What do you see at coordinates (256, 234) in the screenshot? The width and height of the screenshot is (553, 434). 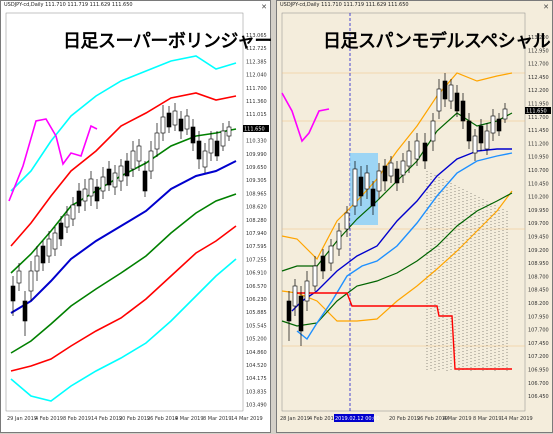 I see `left-y-tick-label: 107.940` at bounding box center [256, 234].